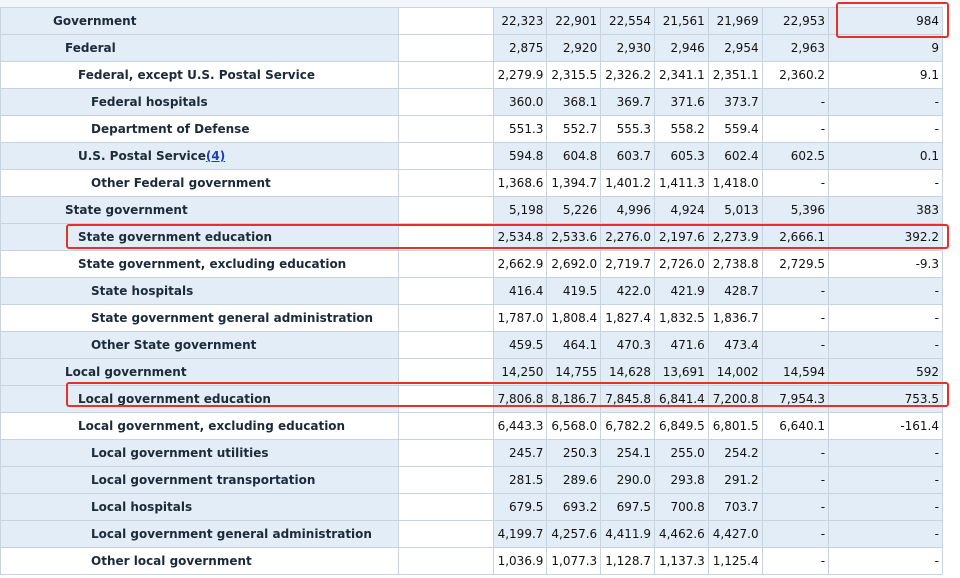  Describe the element at coordinates (574, 237) in the screenshot. I see `value-cell: 2,533.6` at that location.